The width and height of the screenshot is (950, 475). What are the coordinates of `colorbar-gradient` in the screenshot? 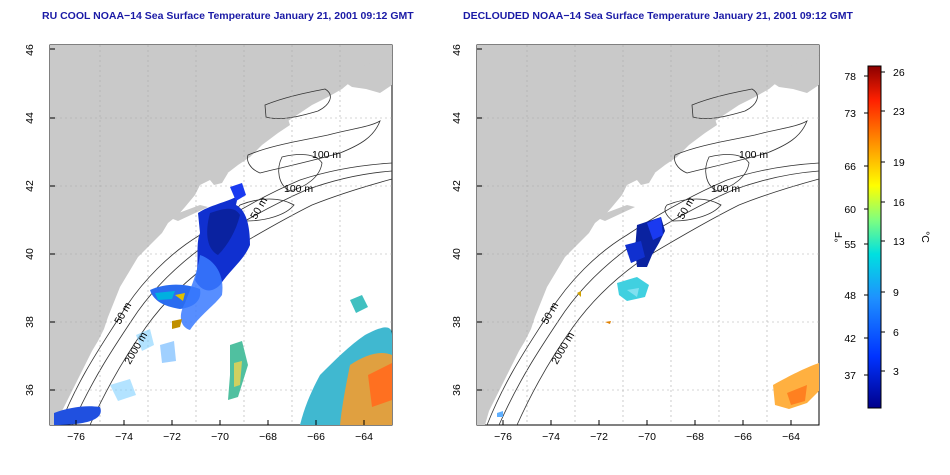 It's located at (874, 237).